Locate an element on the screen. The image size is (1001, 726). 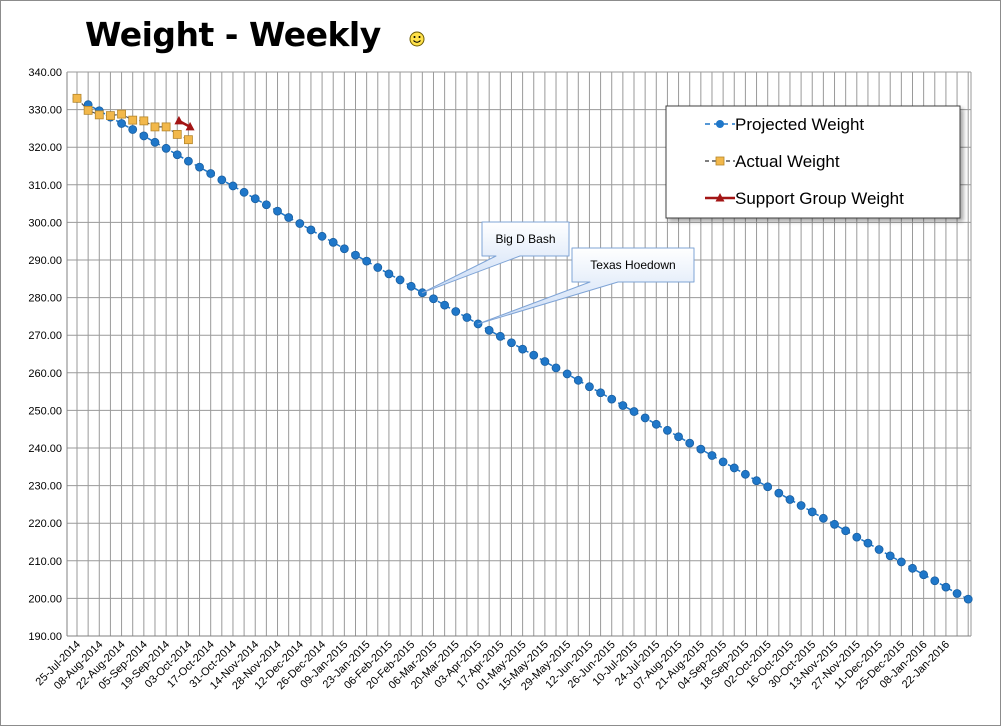
y-tick-label: 320.00 is located at coordinates (45, 148).